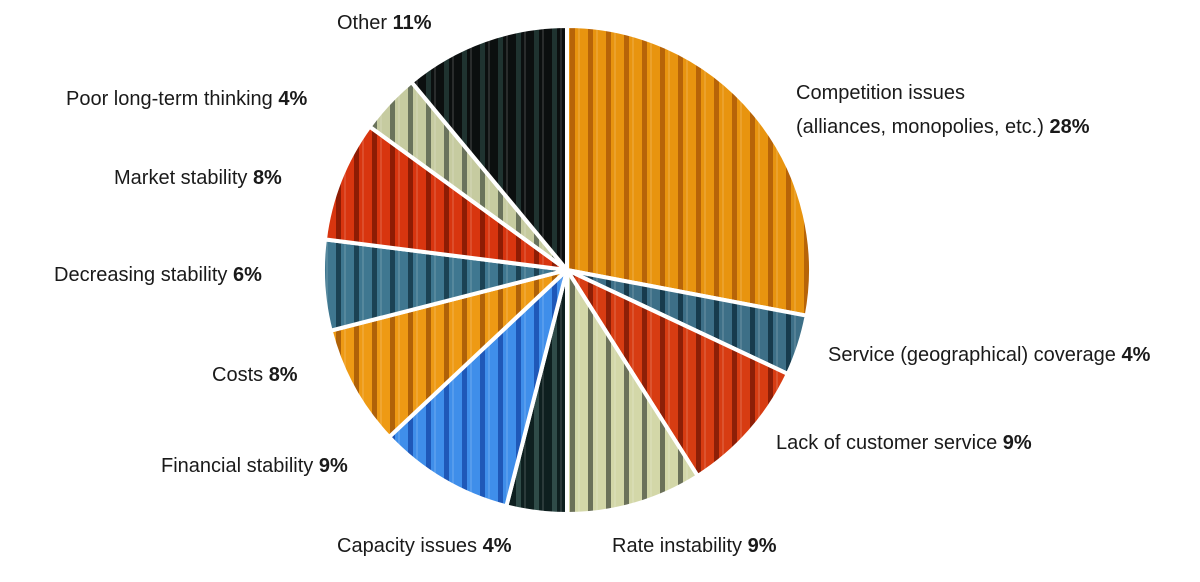 Image resolution: width=1200 pixels, height=582 pixels. What do you see at coordinates (333, 466) in the screenshot?
I see `label-financial-stability-value: 9%` at bounding box center [333, 466].